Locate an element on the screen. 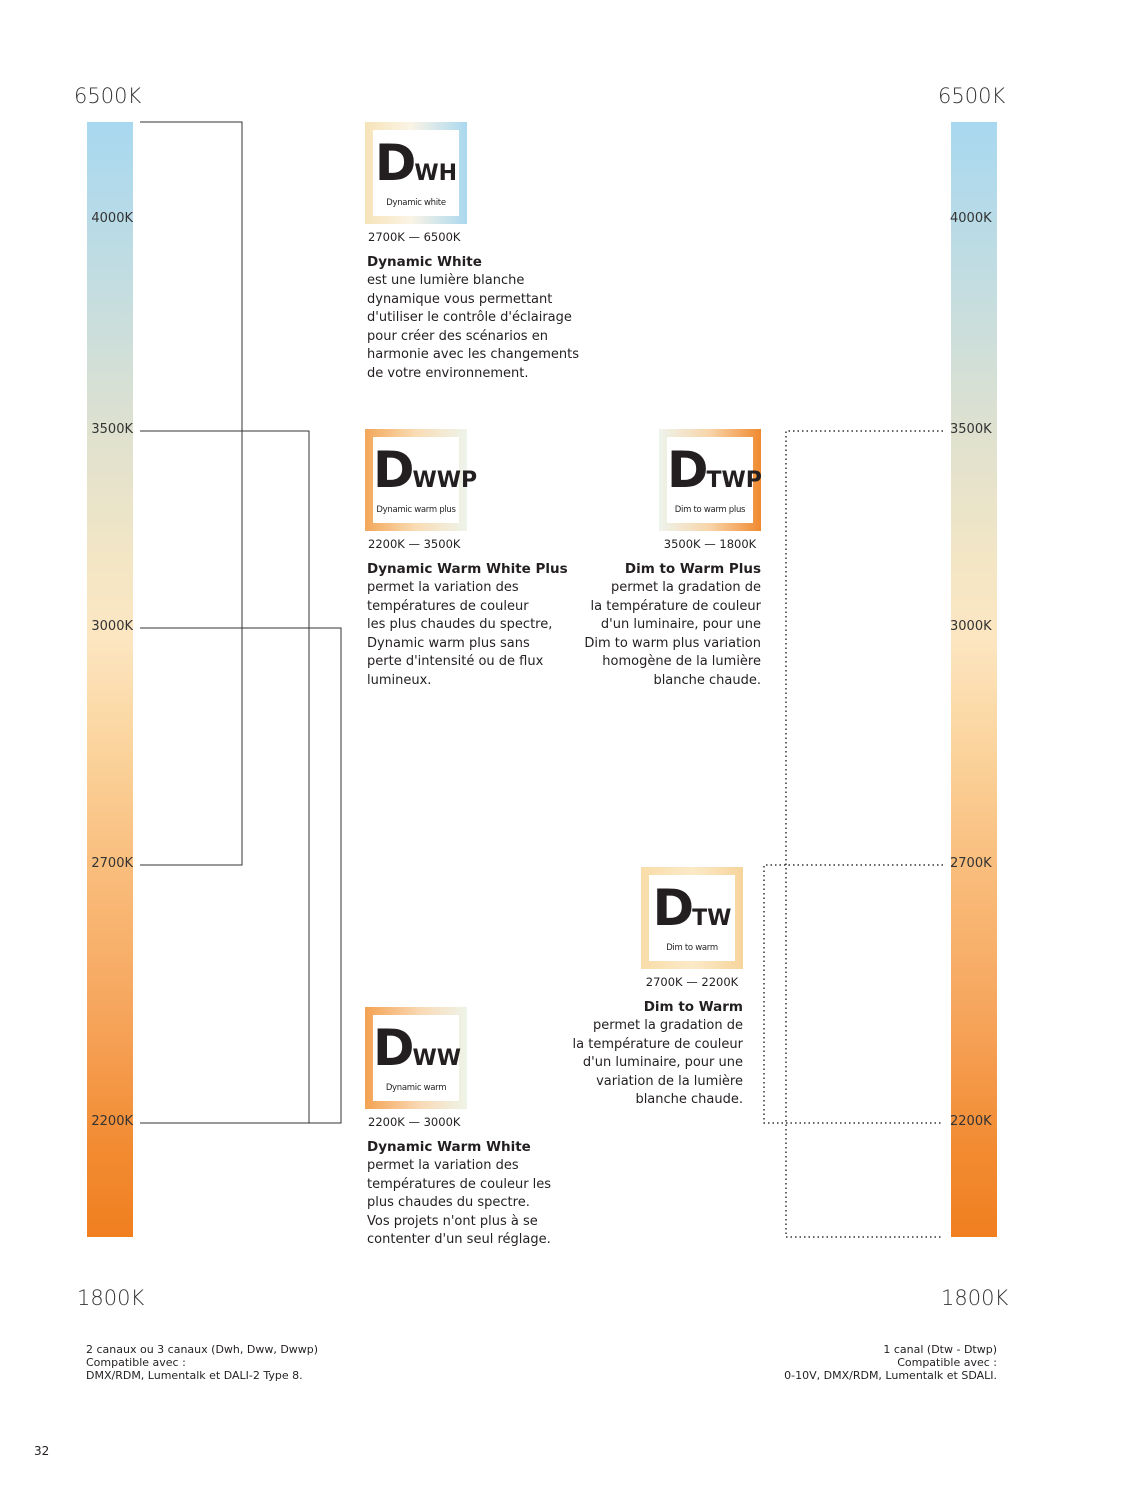 Image resolution: width=1148 pixels, height=1490 pixels. body-line: dynamique vous permettant is located at coordinates (460, 299).